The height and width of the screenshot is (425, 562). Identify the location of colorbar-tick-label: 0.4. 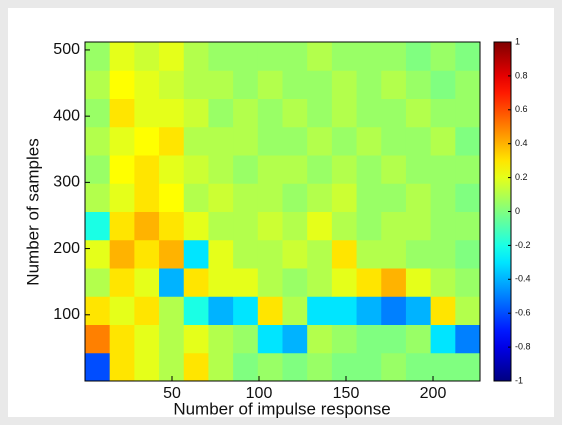
(521, 143).